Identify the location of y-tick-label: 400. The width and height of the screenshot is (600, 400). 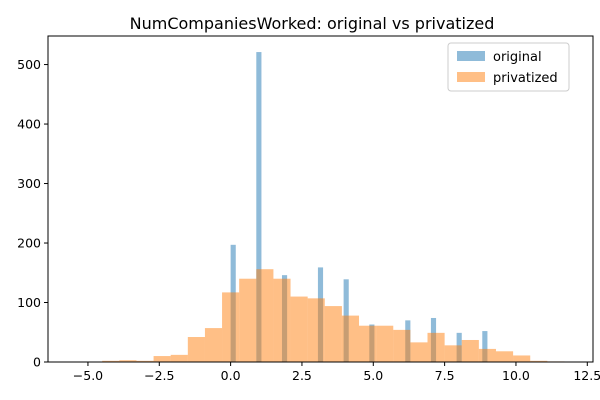
(29, 124).